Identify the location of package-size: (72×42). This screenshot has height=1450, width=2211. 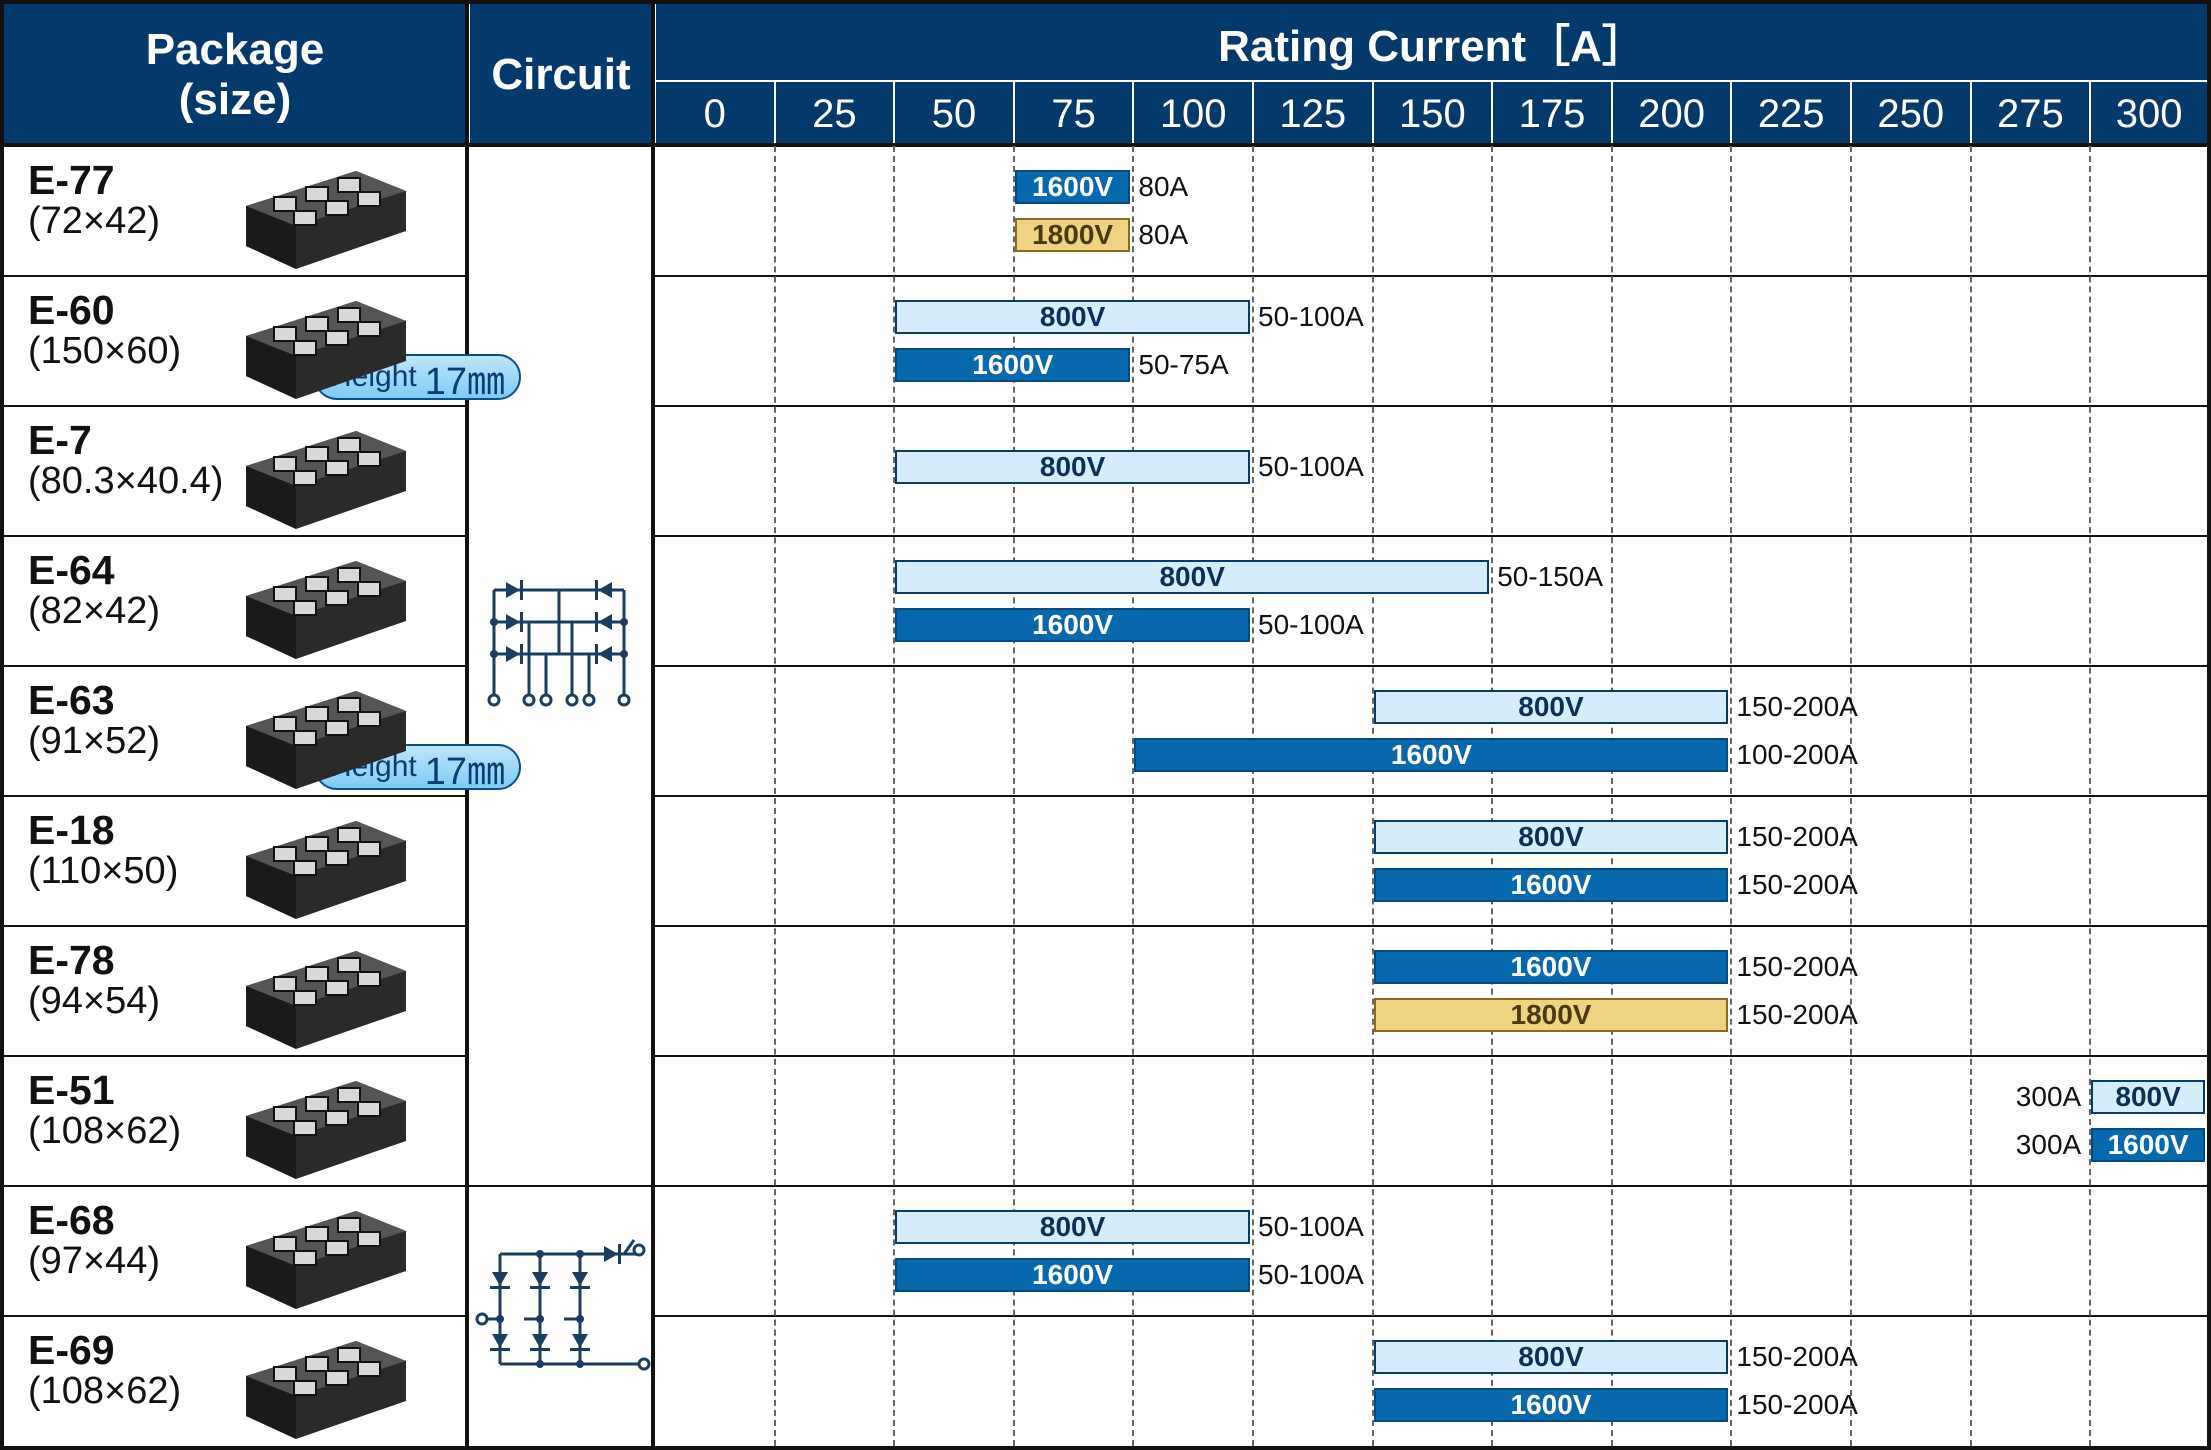
(94, 221).